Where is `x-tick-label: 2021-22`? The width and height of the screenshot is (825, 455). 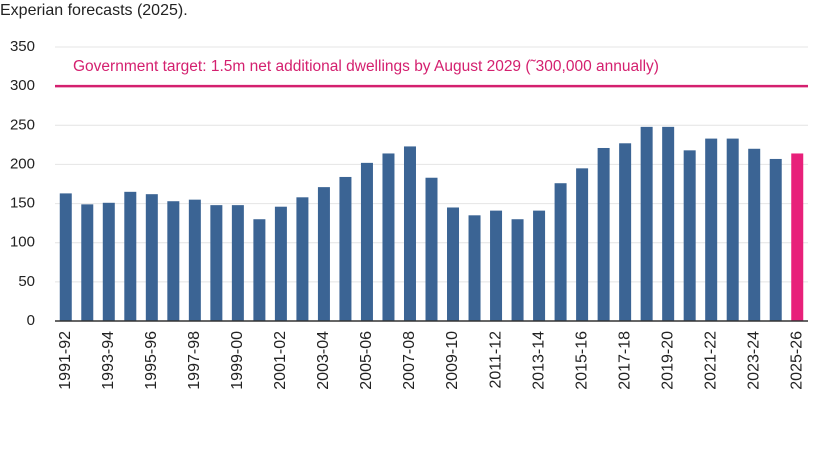 x-tick-label: 2021-22 is located at coordinates (710, 360).